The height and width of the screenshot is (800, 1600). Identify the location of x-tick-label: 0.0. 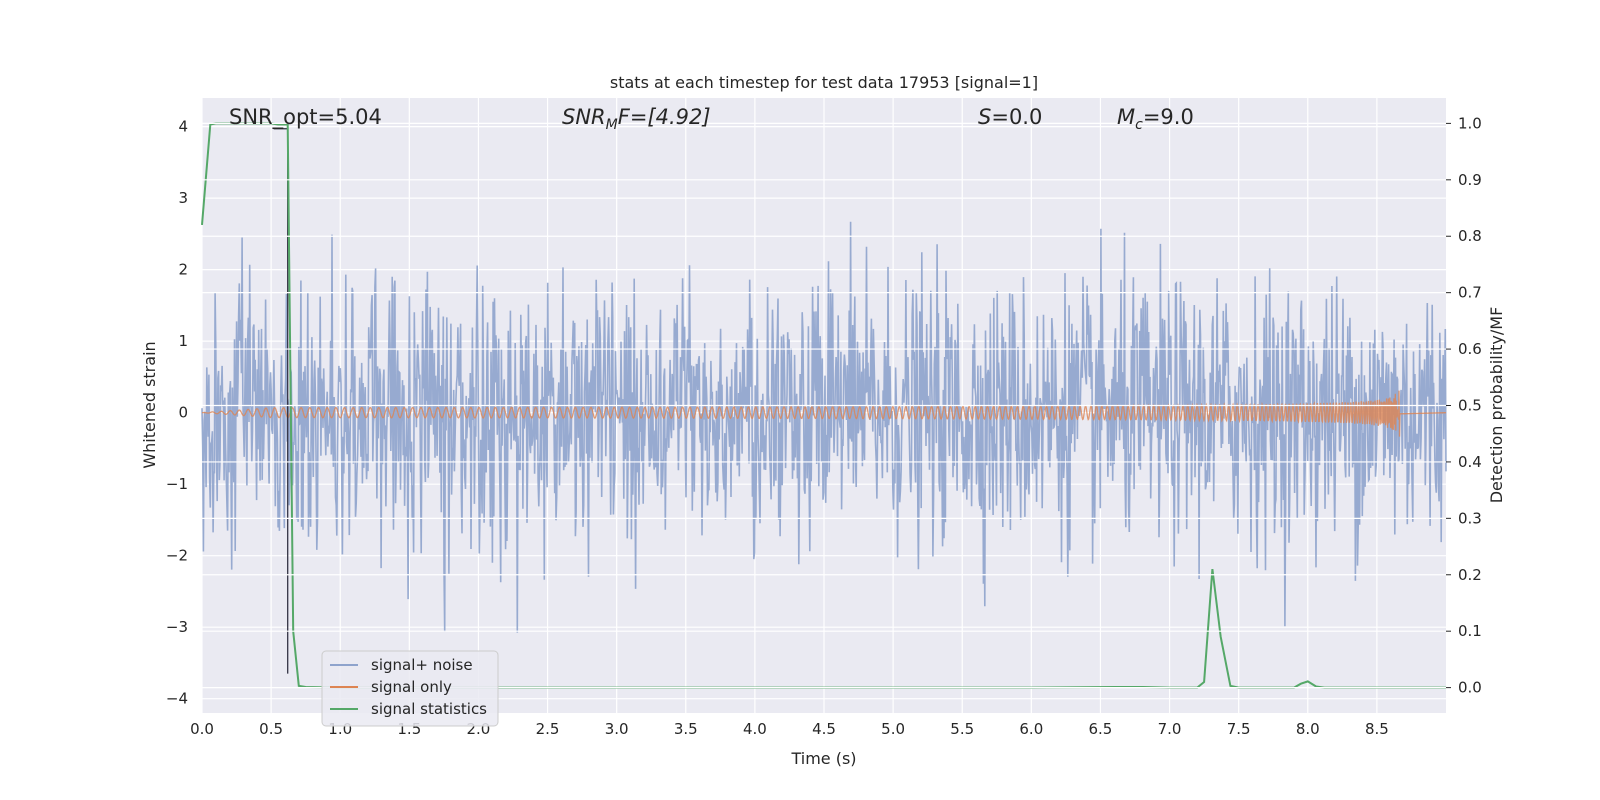
(202, 729).